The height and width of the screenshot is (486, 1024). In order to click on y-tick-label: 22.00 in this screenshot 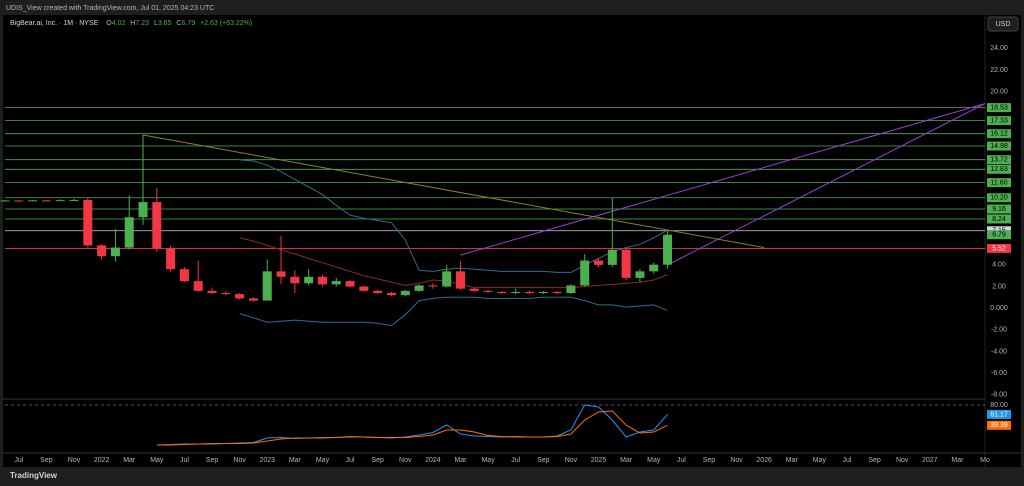, I will do `click(999, 70)`.